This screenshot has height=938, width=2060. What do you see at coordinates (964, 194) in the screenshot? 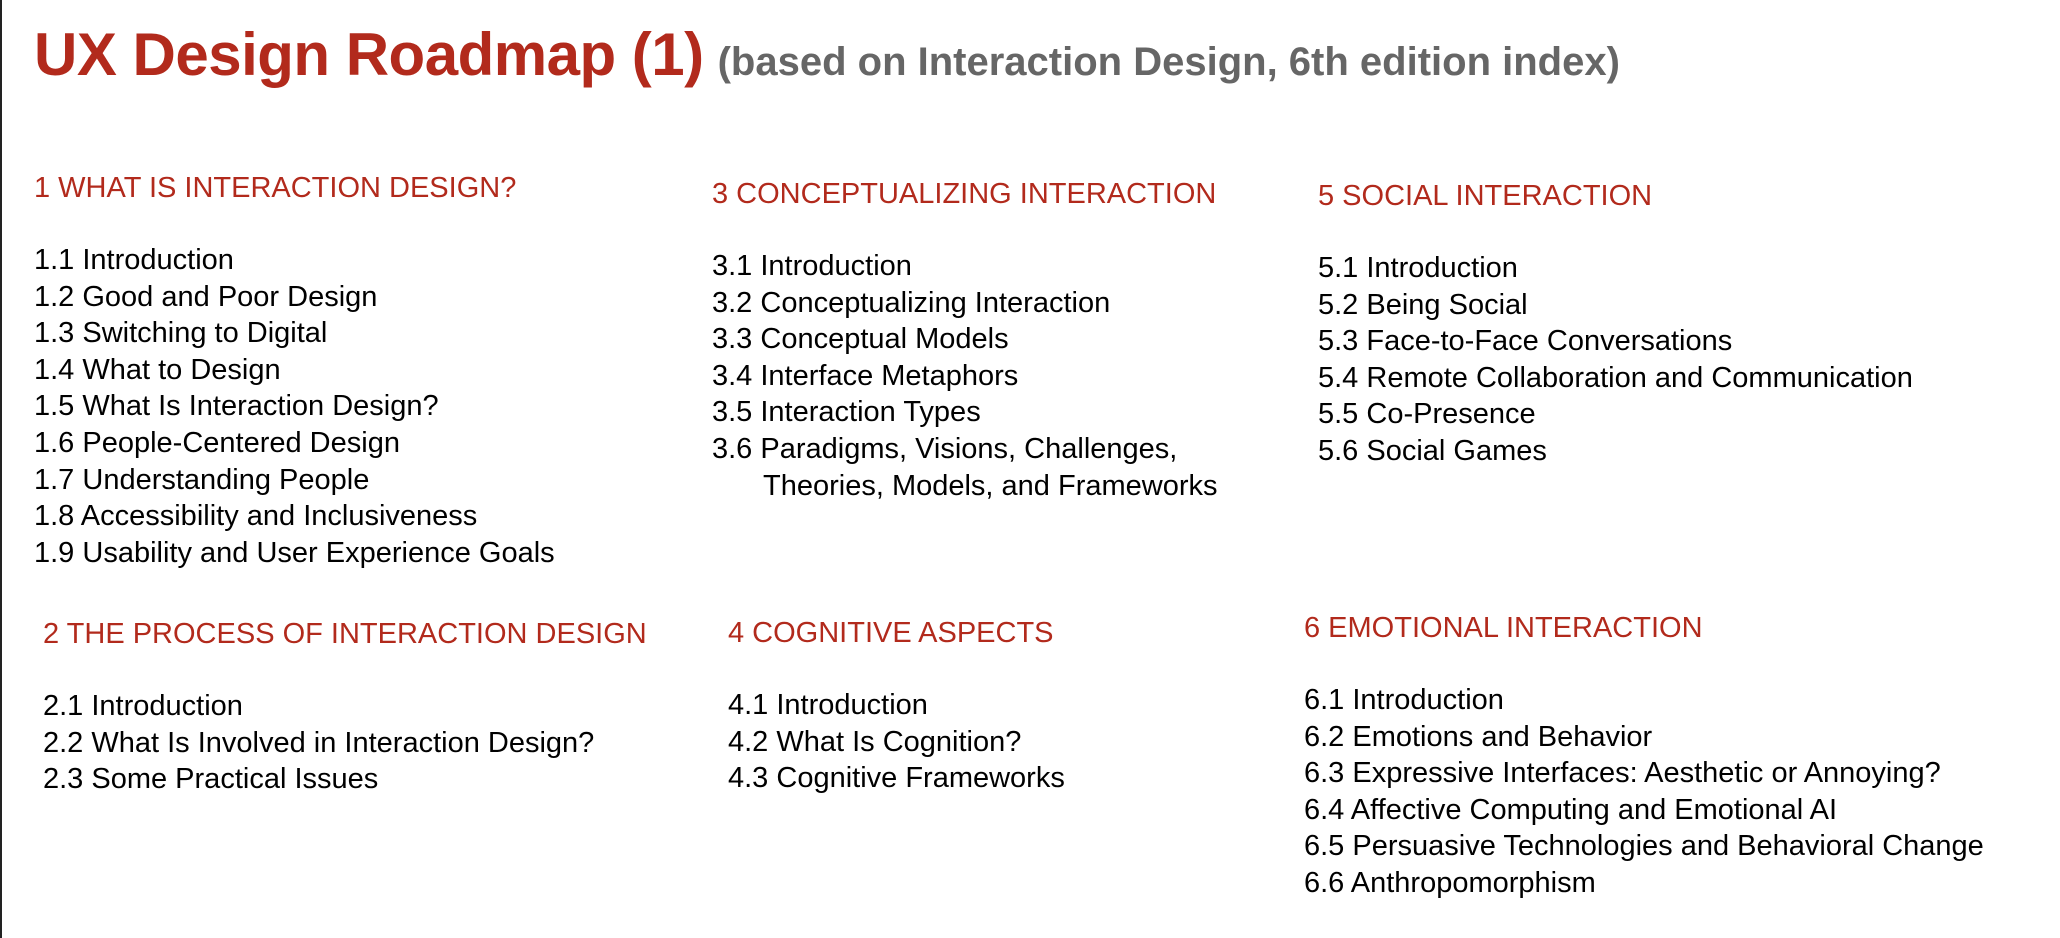
I see `section-heading: 3 CONCEPTUALIZING INTERACTION` at bounding box center [964, 194].